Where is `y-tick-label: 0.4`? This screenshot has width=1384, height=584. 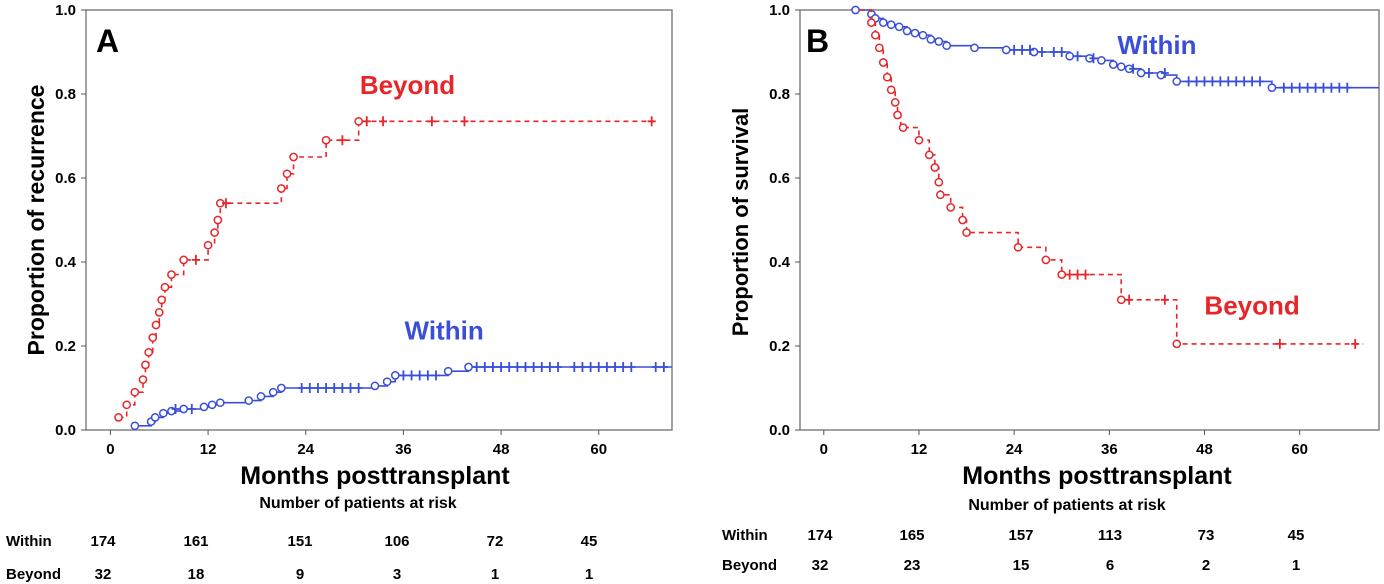
y-tick-label: 0.4 is located at coordinates (66, 262).